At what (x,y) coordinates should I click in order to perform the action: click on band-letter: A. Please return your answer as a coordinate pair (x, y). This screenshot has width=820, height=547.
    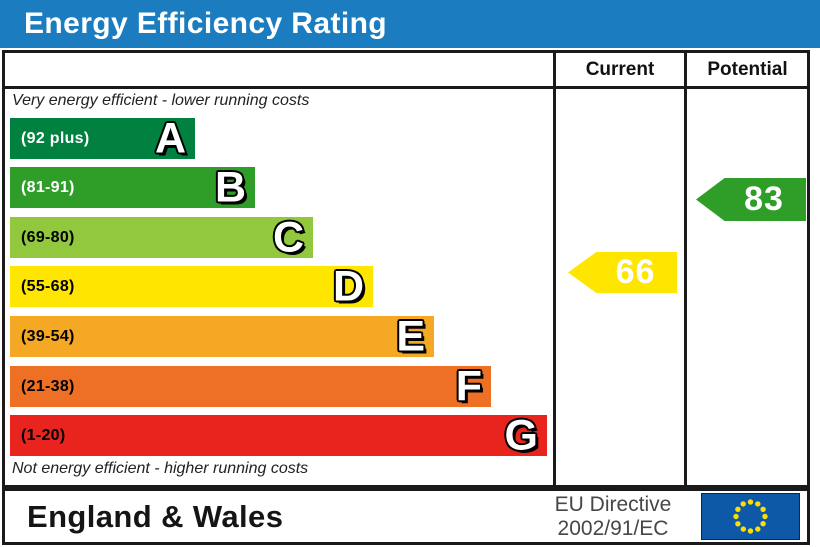
    Looking at the image, I should click on (170, 138).